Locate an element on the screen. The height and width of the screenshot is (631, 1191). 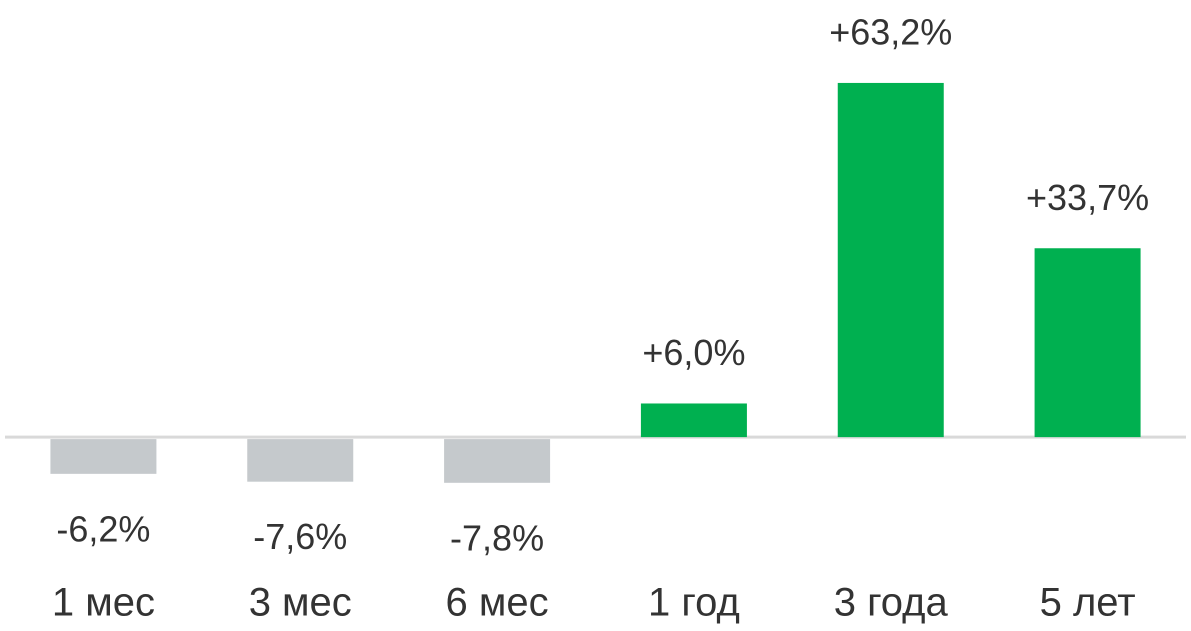
value-label: +33,7% is located at coordinates (1087, 197).